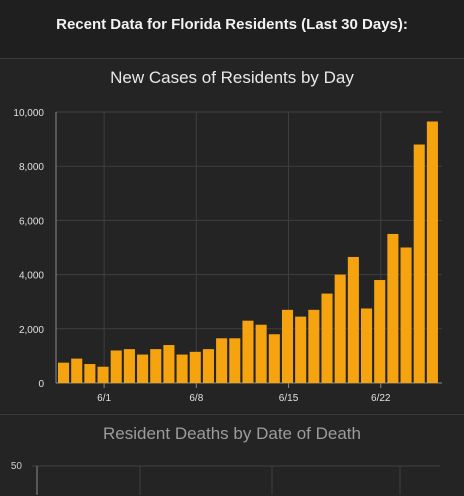  What do you see at coordinates (17, 466) in the screenshot?
I see `deaths-y-tick-label: 50` at bounding box center [17, 466].